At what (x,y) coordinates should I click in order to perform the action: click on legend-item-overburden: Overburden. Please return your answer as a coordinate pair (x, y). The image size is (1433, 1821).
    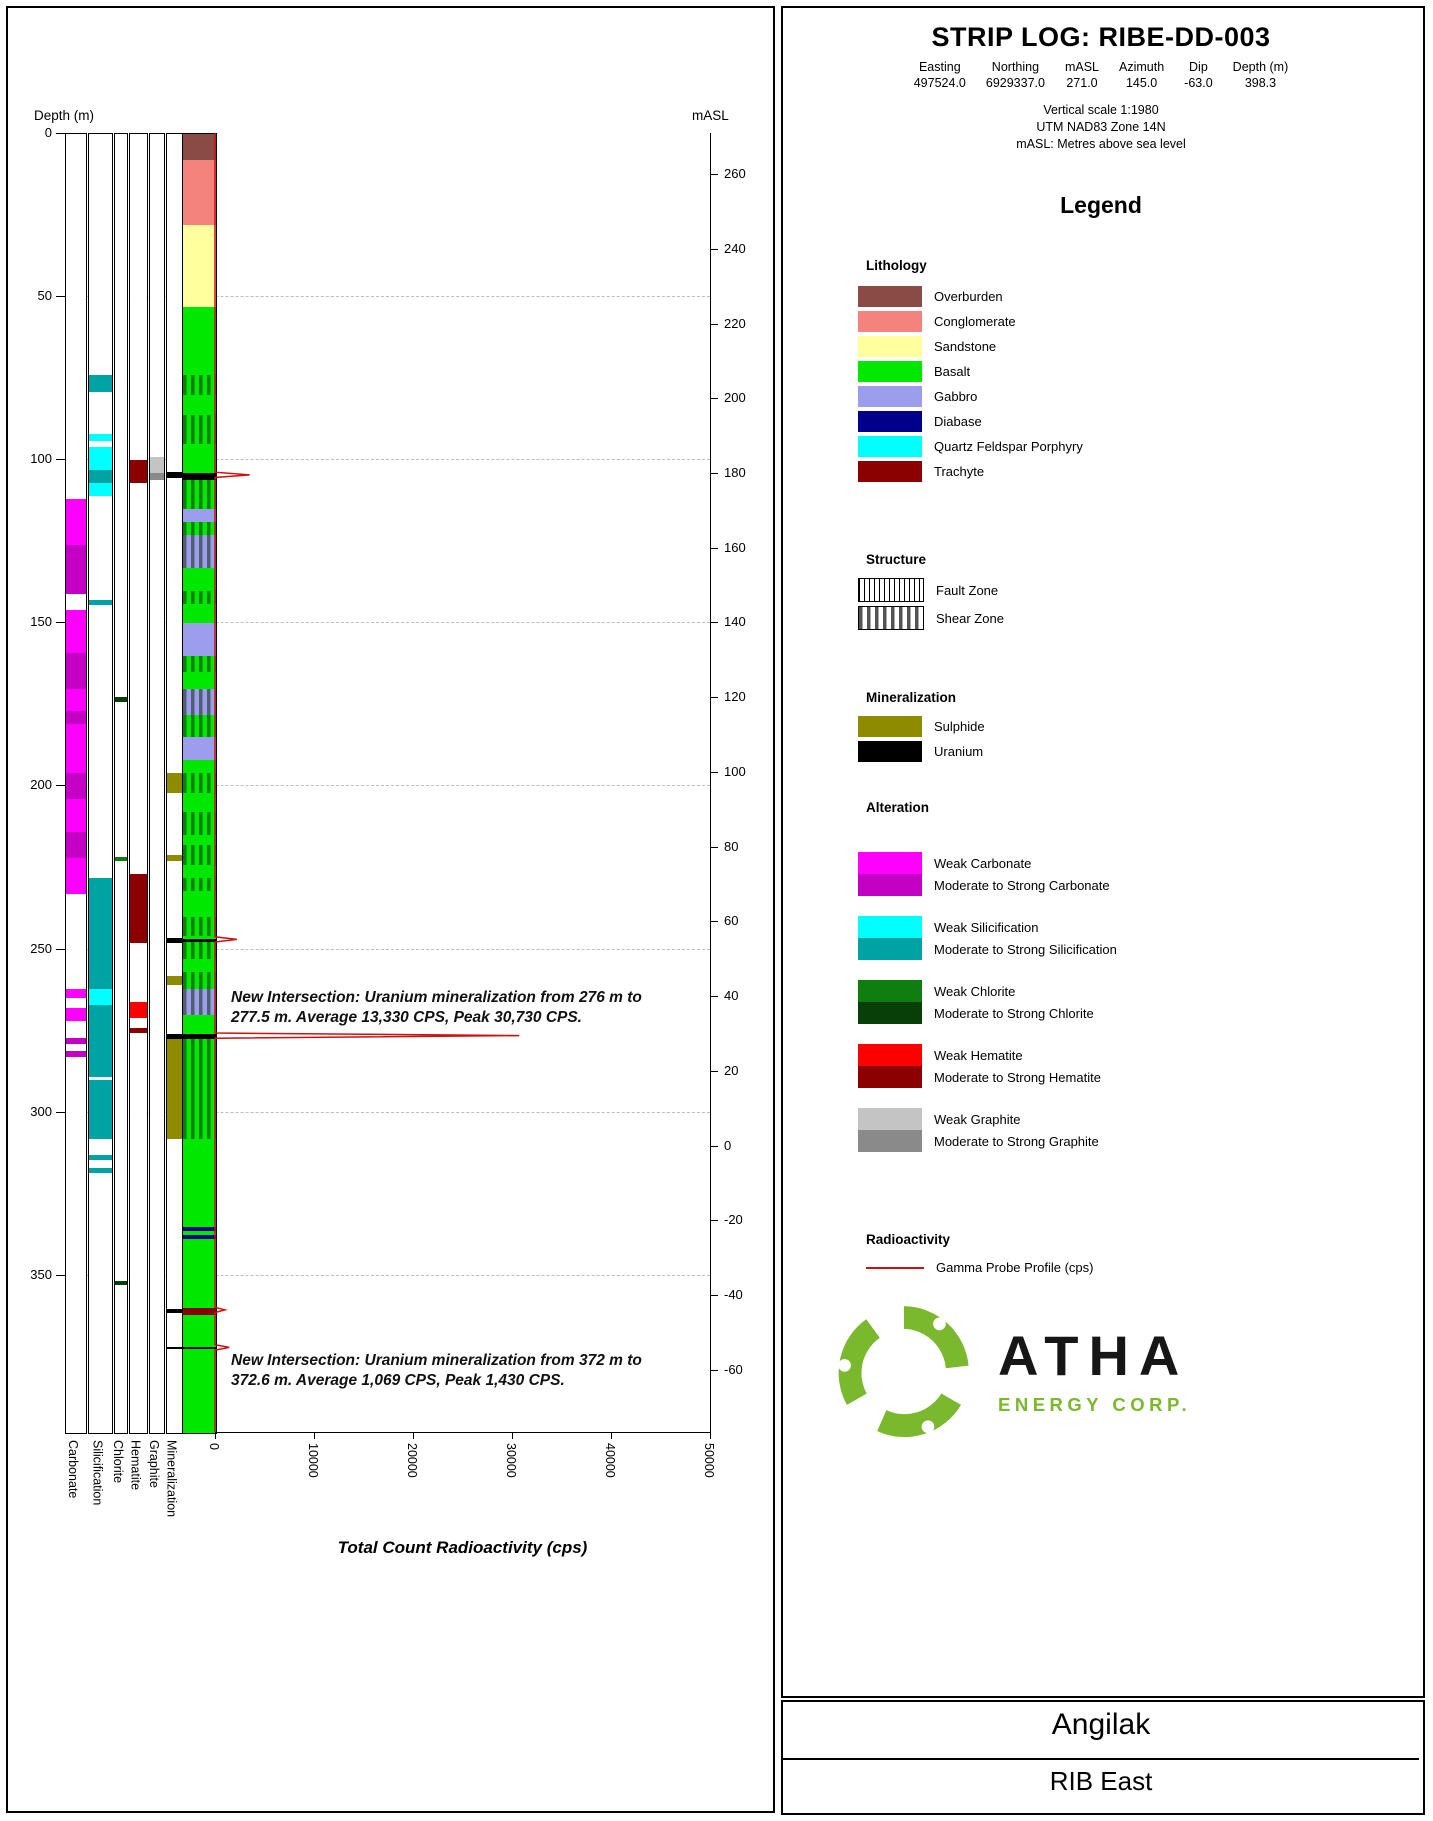
    Looking at the image, I should click on (970, 296).